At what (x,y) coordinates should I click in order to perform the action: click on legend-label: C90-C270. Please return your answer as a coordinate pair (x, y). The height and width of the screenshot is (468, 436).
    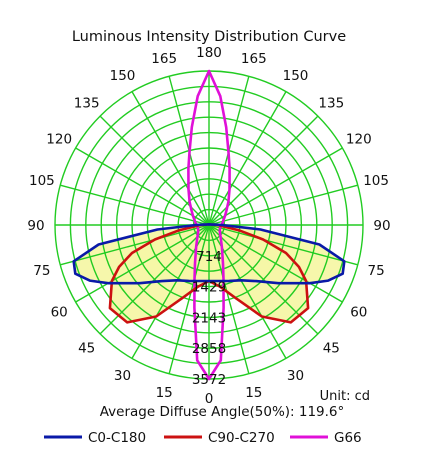
    Looking at the image, I should click on (241, 438).